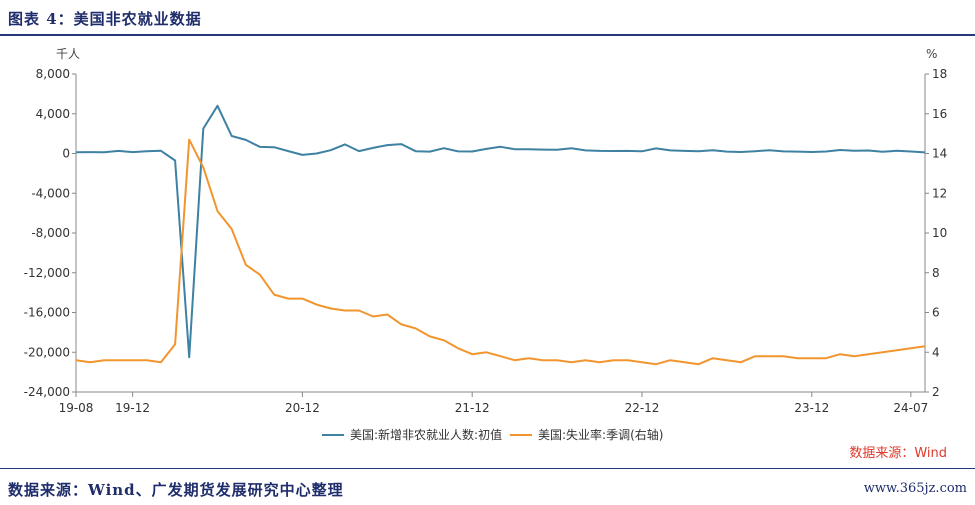 The image size is (975, 505). Describe the element at coordinates (487, 35) in the screenshot. I see `title-divider` at that location.